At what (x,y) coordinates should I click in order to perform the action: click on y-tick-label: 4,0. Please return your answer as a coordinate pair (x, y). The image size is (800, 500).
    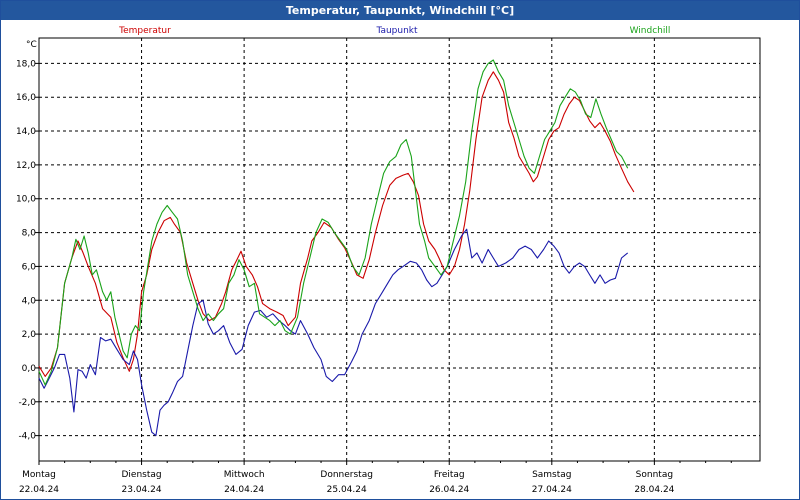
    Looking at the image, I should click on (29, 301).